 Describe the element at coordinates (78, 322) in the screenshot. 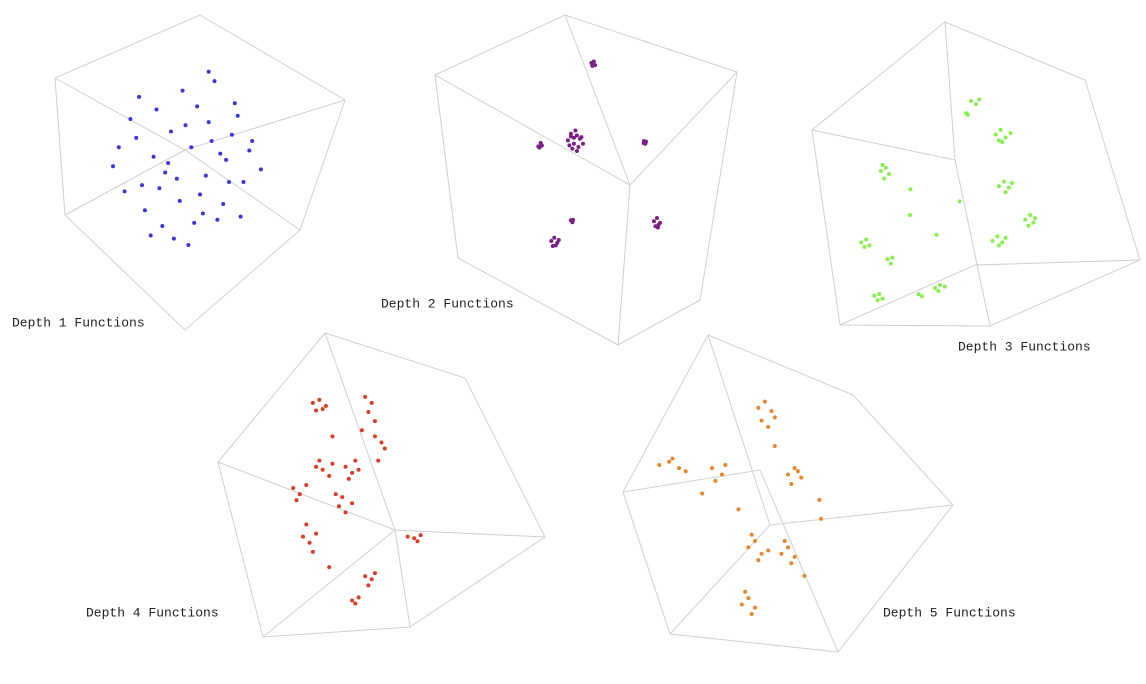

I see `panel-title: Depth 1 Functions` at that location.